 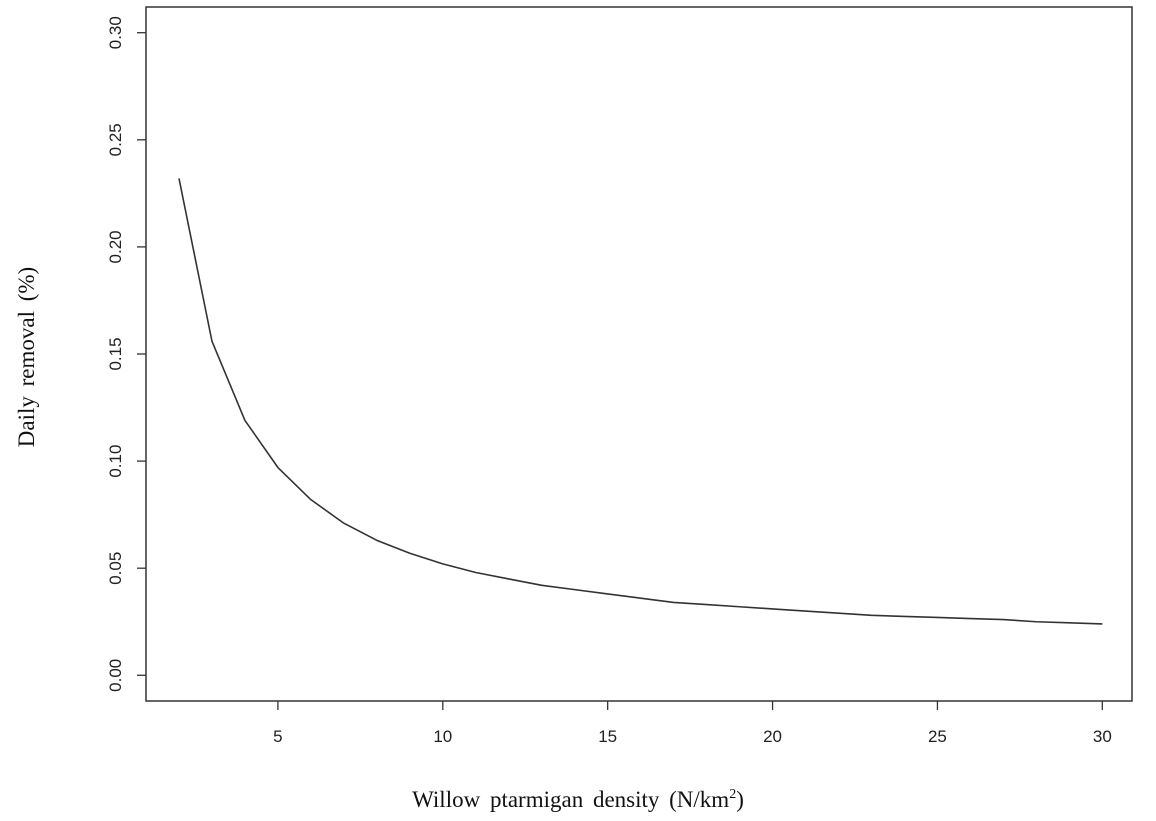 What do you see at coordinates (937, 736) in the screenshot?
I see `x-tick-label: 25` at bounding box center [937, 736].